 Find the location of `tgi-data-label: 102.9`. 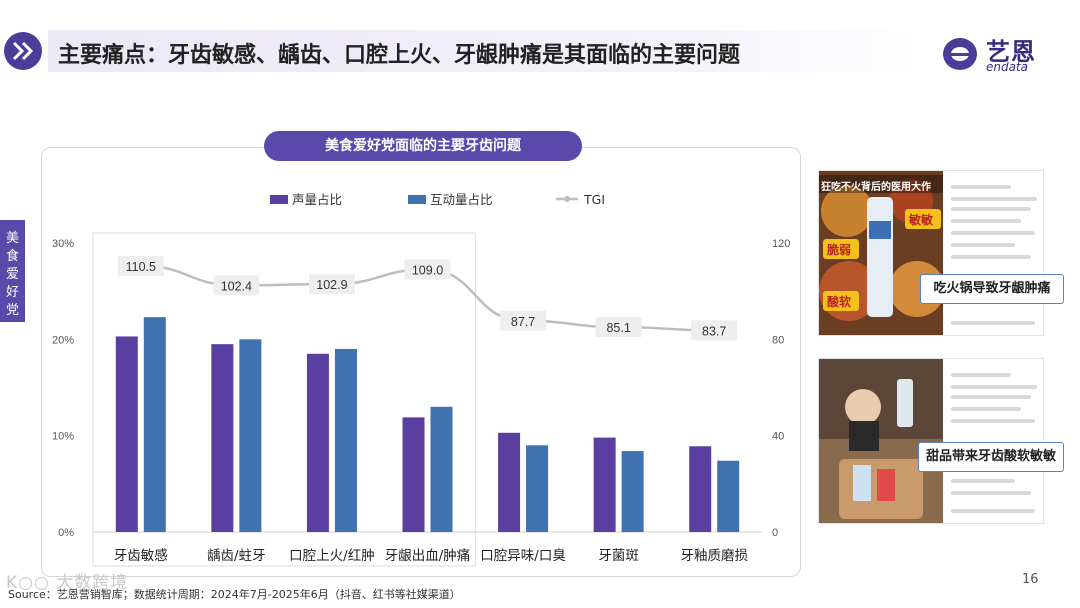

tgi-data-label: 102.9 is located at coordinates (331, 285).